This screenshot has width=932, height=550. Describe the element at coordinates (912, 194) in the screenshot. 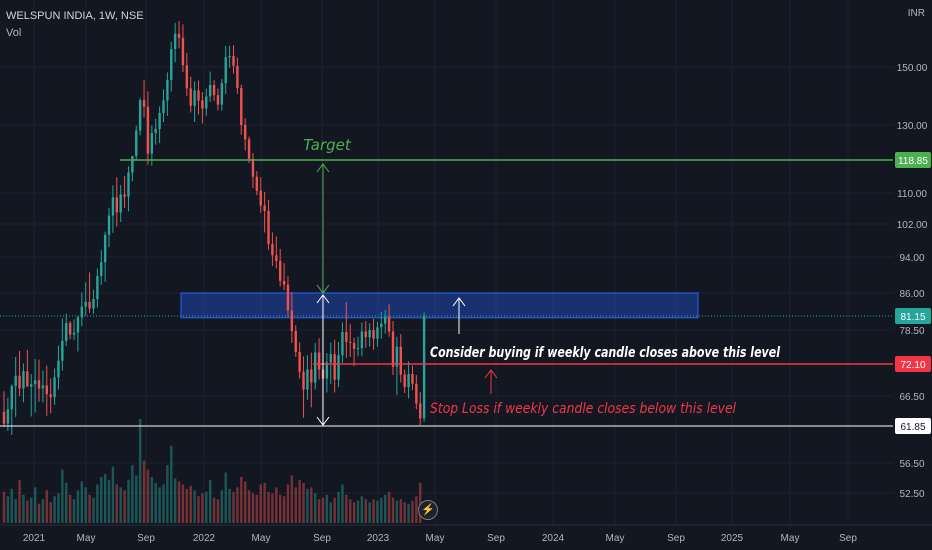

I see `price-tick: 110.00` at that location.